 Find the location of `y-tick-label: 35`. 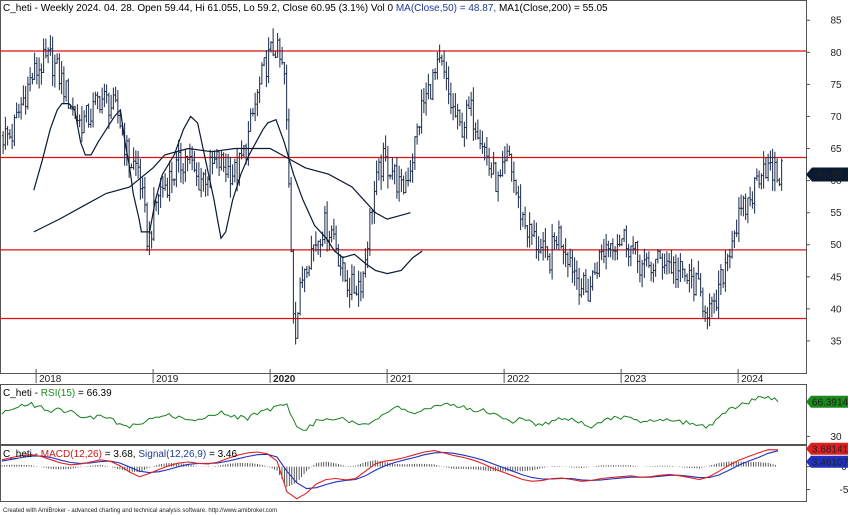

y-tick-label: 35 is located at coordinates (836, 341).